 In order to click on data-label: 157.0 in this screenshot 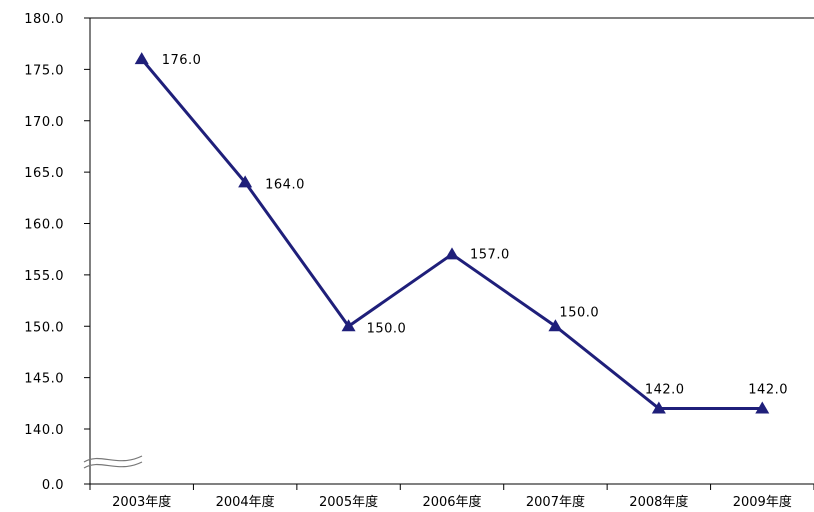, I will do `click(490, 254)`.